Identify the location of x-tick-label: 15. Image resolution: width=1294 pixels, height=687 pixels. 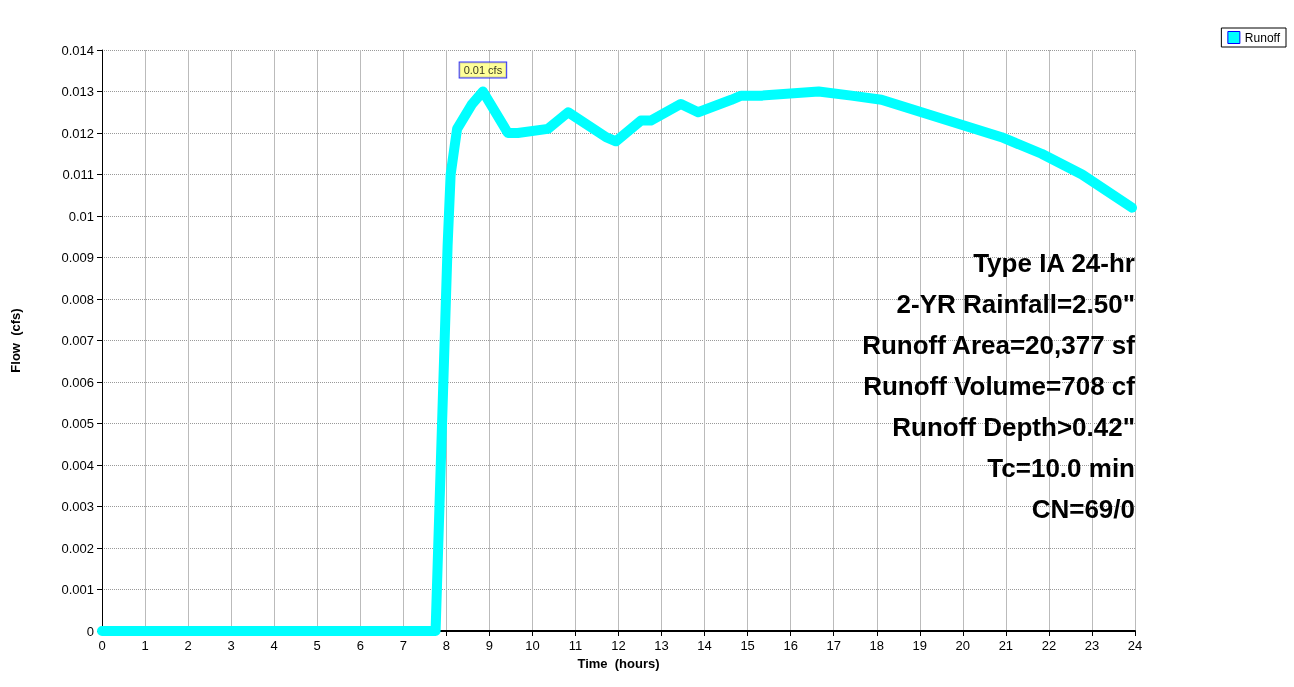
(747, 645).